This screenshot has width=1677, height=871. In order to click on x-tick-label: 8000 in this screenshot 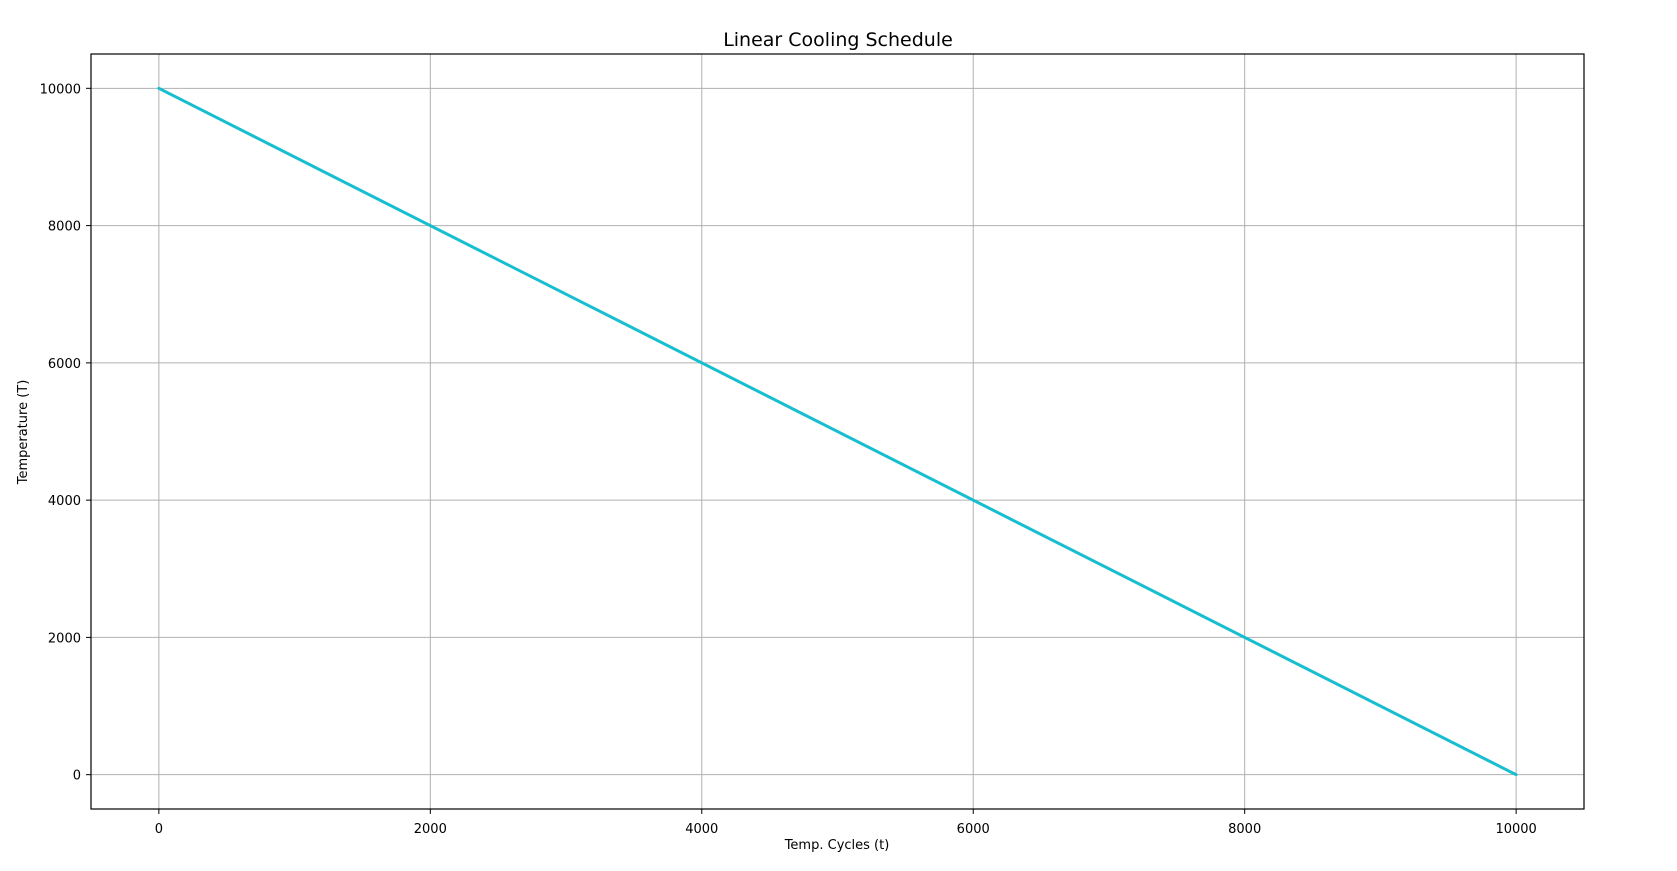, I will do `click(1244, 829)`.